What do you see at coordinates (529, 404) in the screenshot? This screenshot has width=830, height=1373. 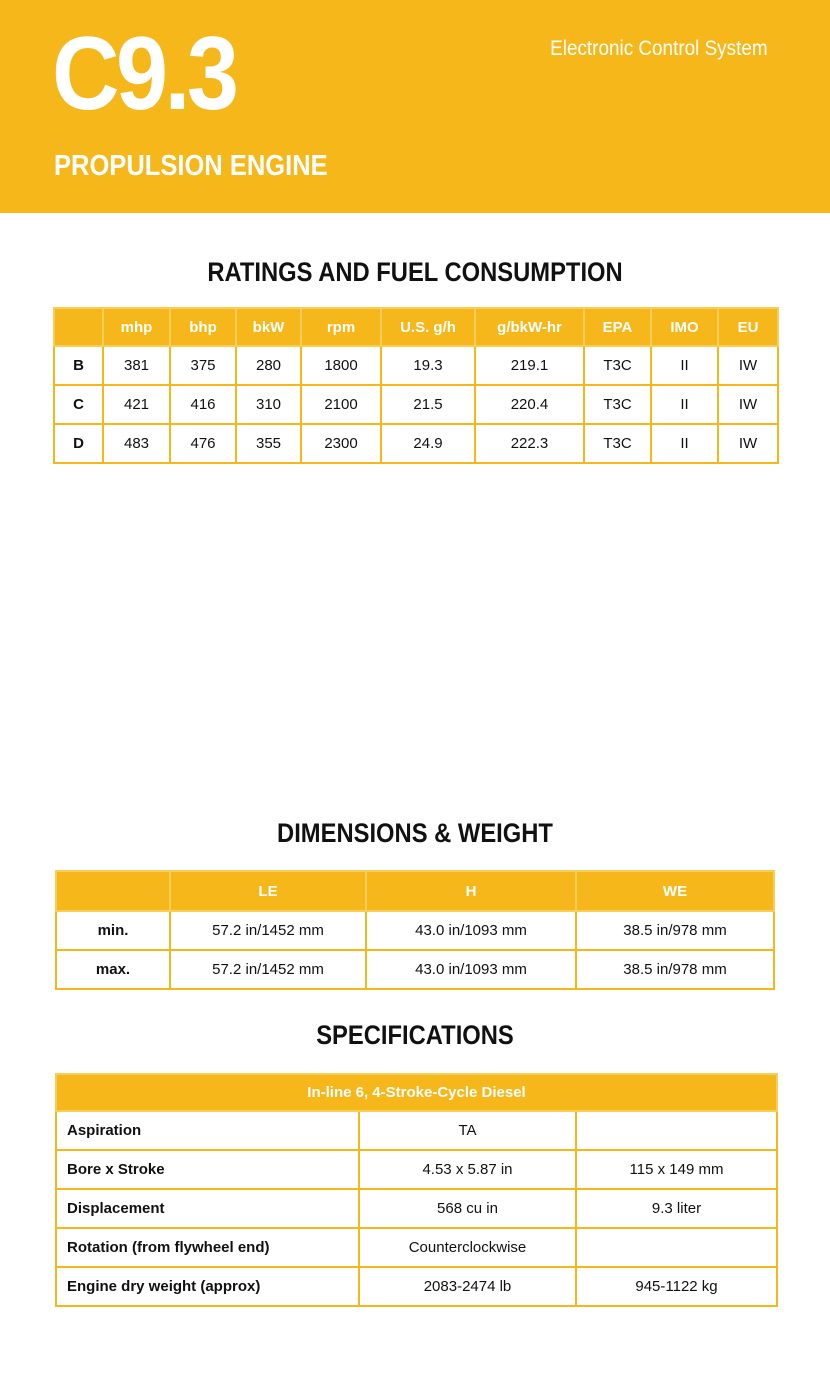 I see `cell: 220.4` at bounding box center [529, 404].